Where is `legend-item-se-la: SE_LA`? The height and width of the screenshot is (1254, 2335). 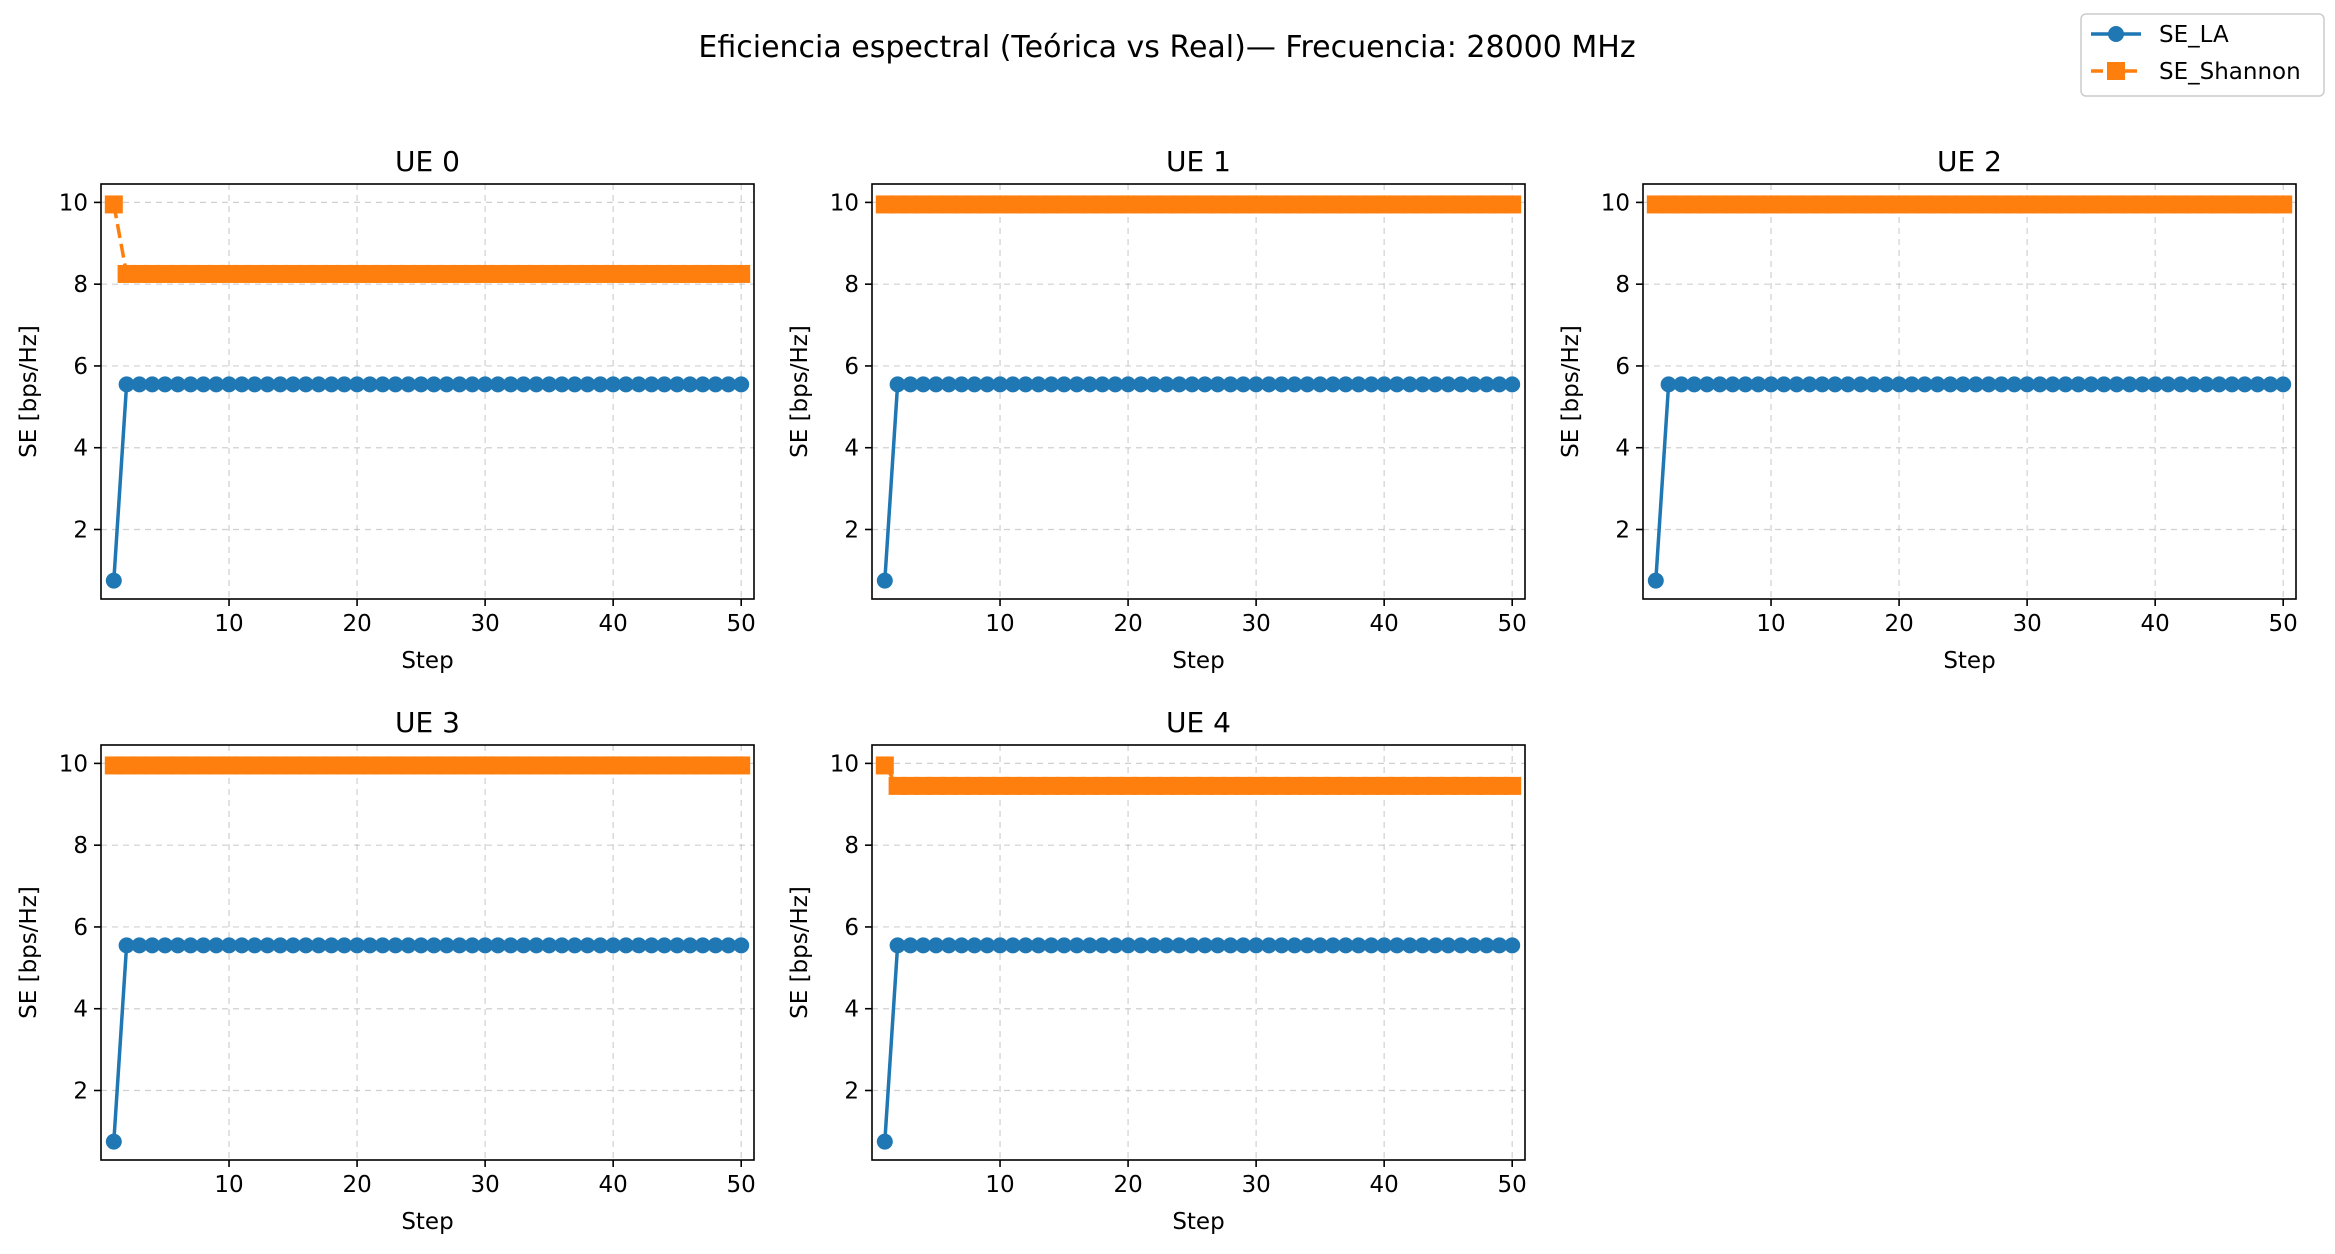 legend-item-se-la: SE_LA is located at coordinates (2160, 35).